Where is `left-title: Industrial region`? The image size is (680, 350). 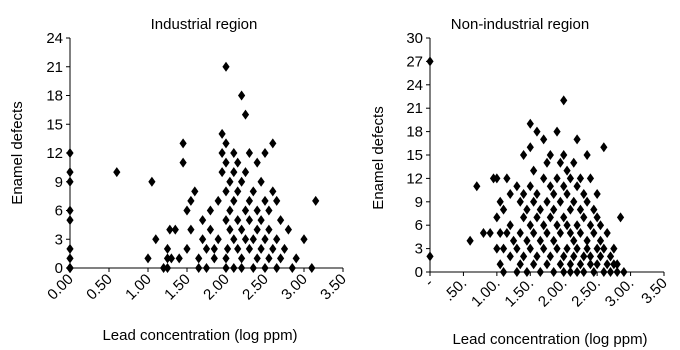
left-title: Industrial region is located at coordinates (204, 24).